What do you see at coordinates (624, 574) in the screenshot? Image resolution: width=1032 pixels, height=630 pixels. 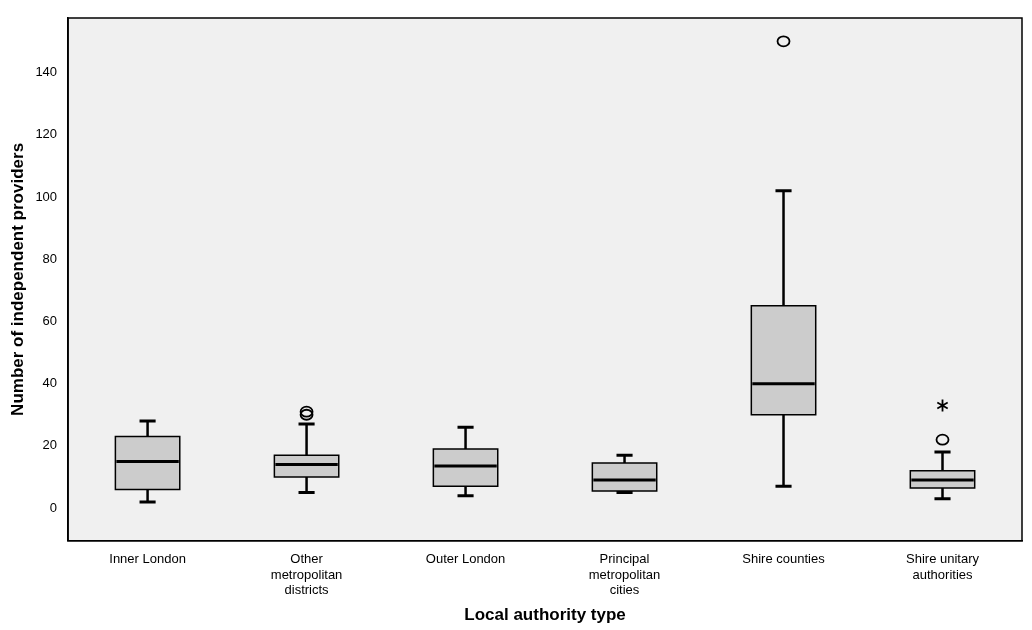 I see `x-tick-label: Principal metropolitan cities` at bounding box center [624, 574].